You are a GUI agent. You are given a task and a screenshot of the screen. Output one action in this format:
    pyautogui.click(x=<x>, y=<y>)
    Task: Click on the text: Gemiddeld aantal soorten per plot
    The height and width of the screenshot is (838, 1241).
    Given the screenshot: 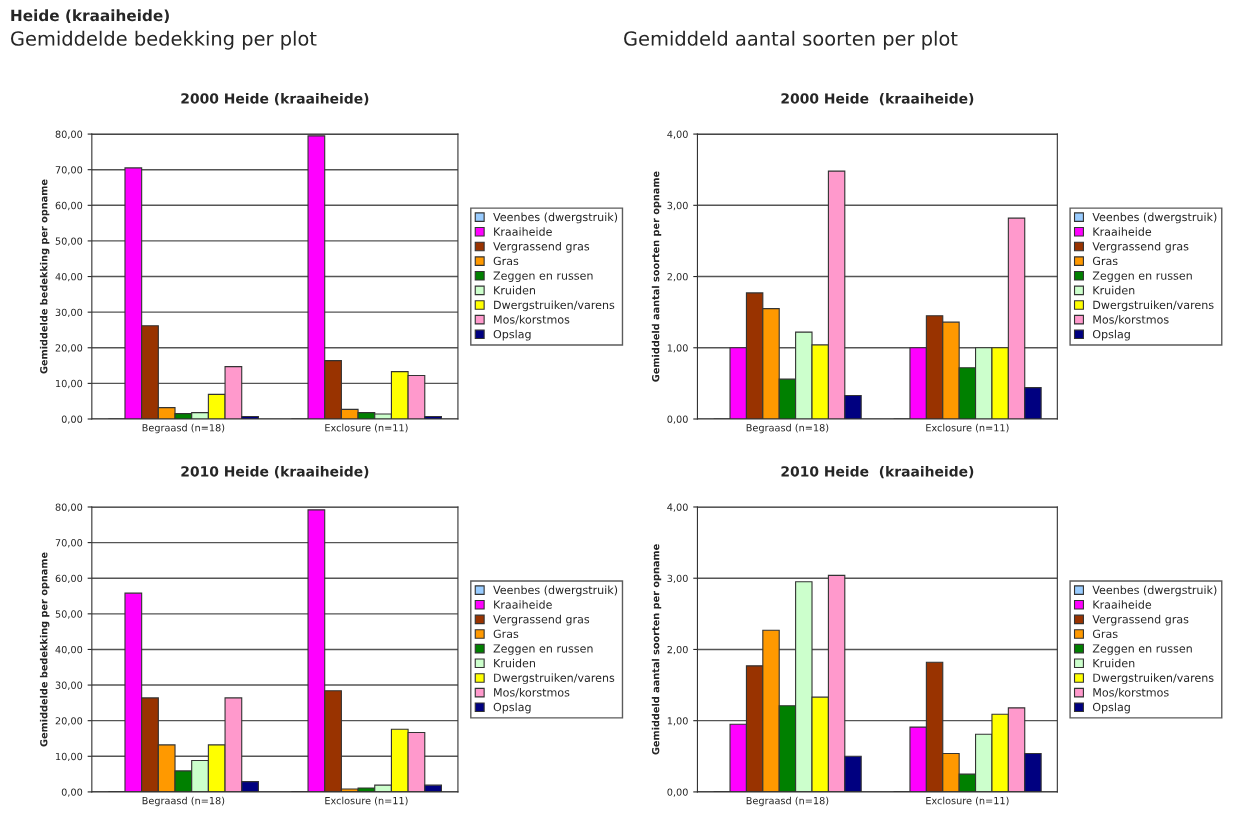 What is the action you would take?
    pyautogui.click(x=791, y=40)
    